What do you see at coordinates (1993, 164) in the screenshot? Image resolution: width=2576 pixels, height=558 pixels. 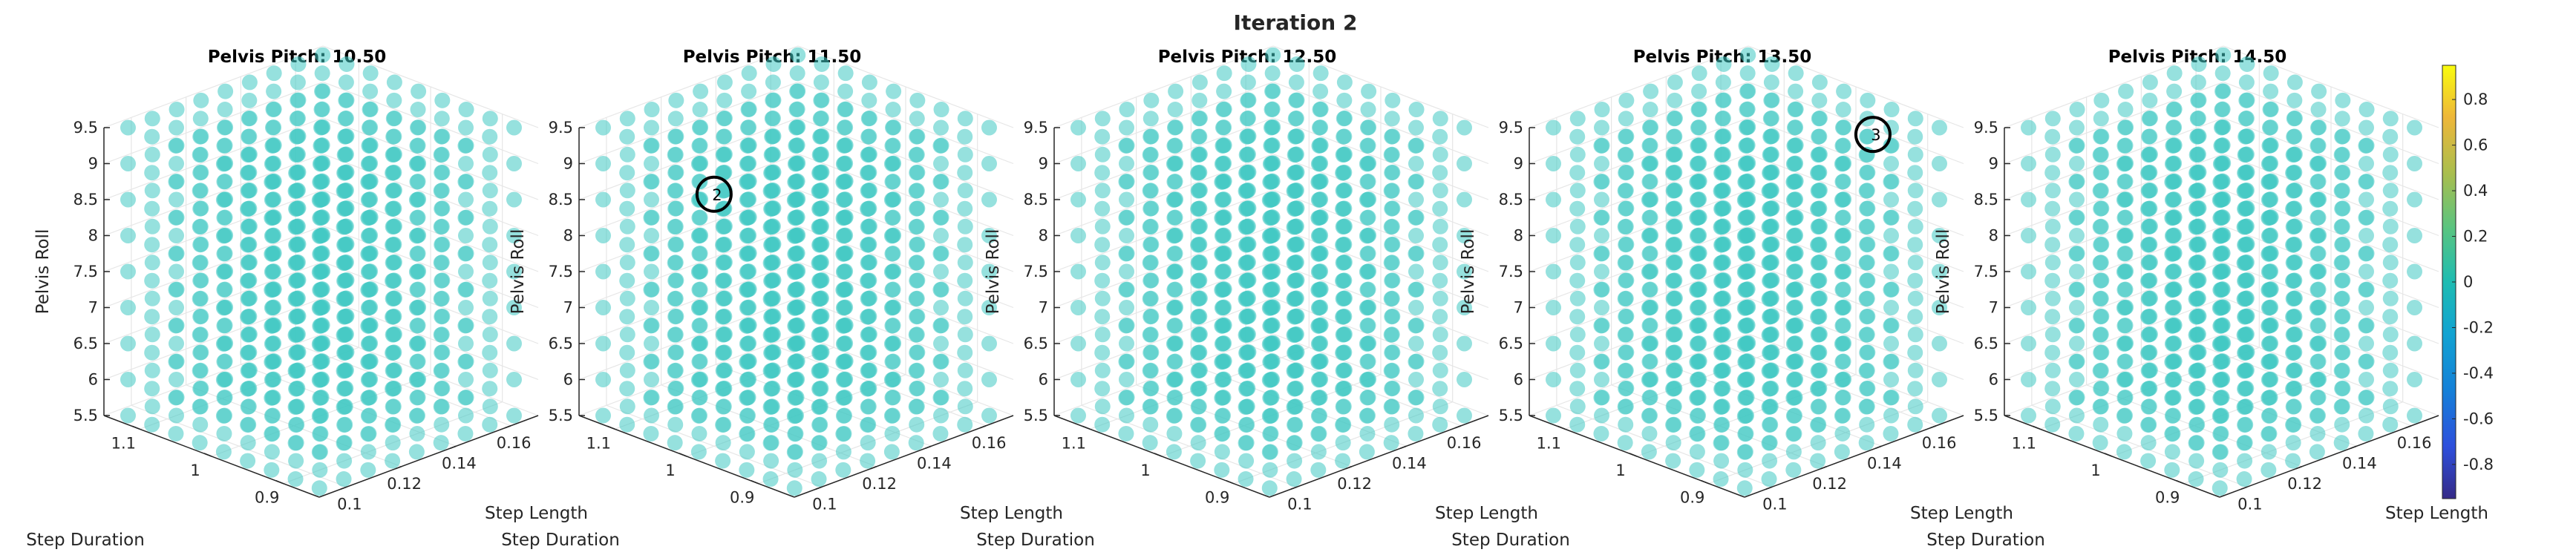 I see `z-tick-label: 9` at bounding box center [1993, 164].